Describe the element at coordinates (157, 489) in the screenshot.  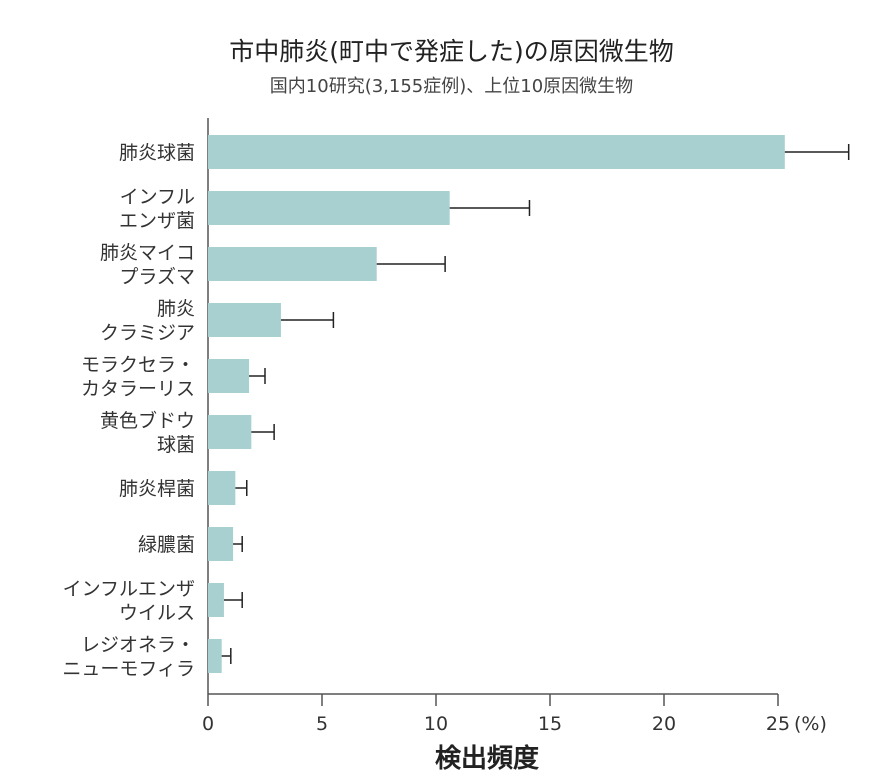
I see `category-label: 肺炎桿菌` at that location.